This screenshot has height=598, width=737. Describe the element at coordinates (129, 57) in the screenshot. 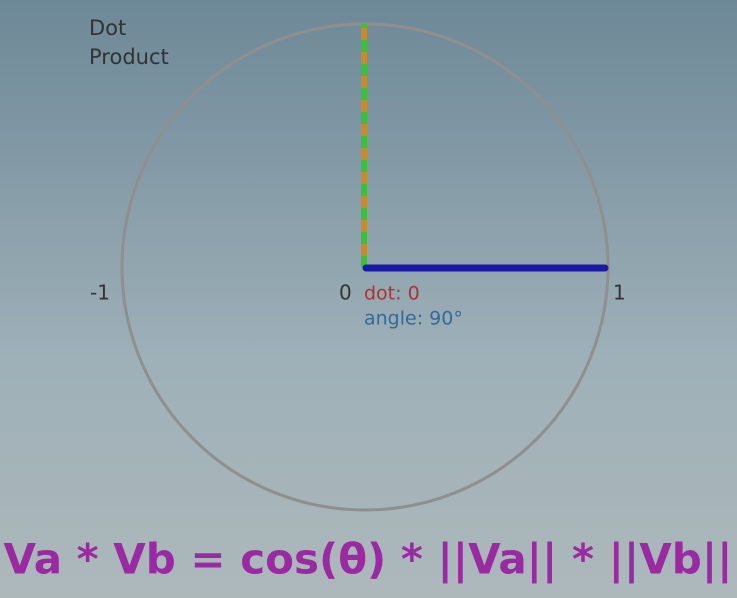

I see `title-line: Product` at that location.